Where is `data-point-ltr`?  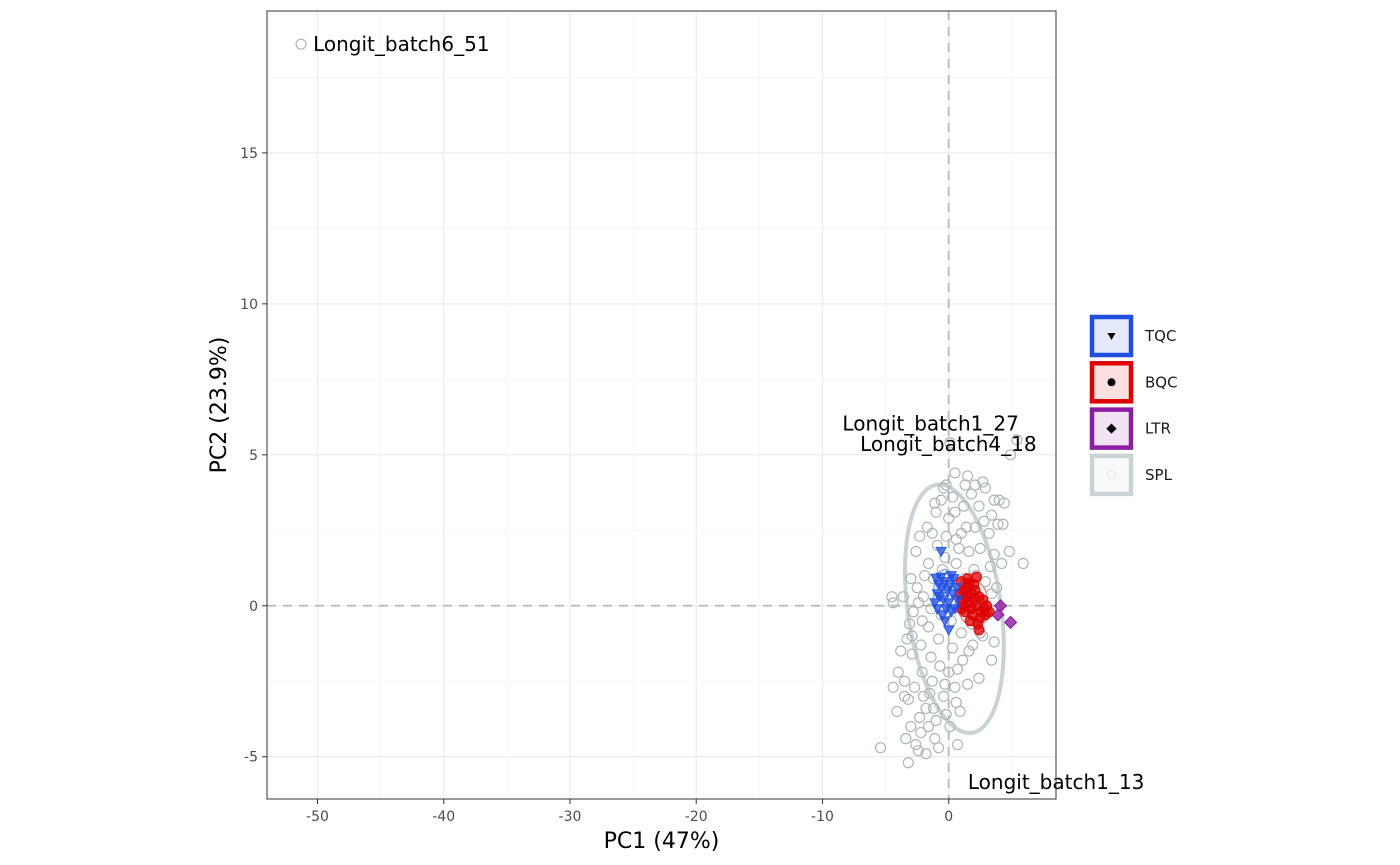
data-point-ltr is located at coordinates (1010, 622).